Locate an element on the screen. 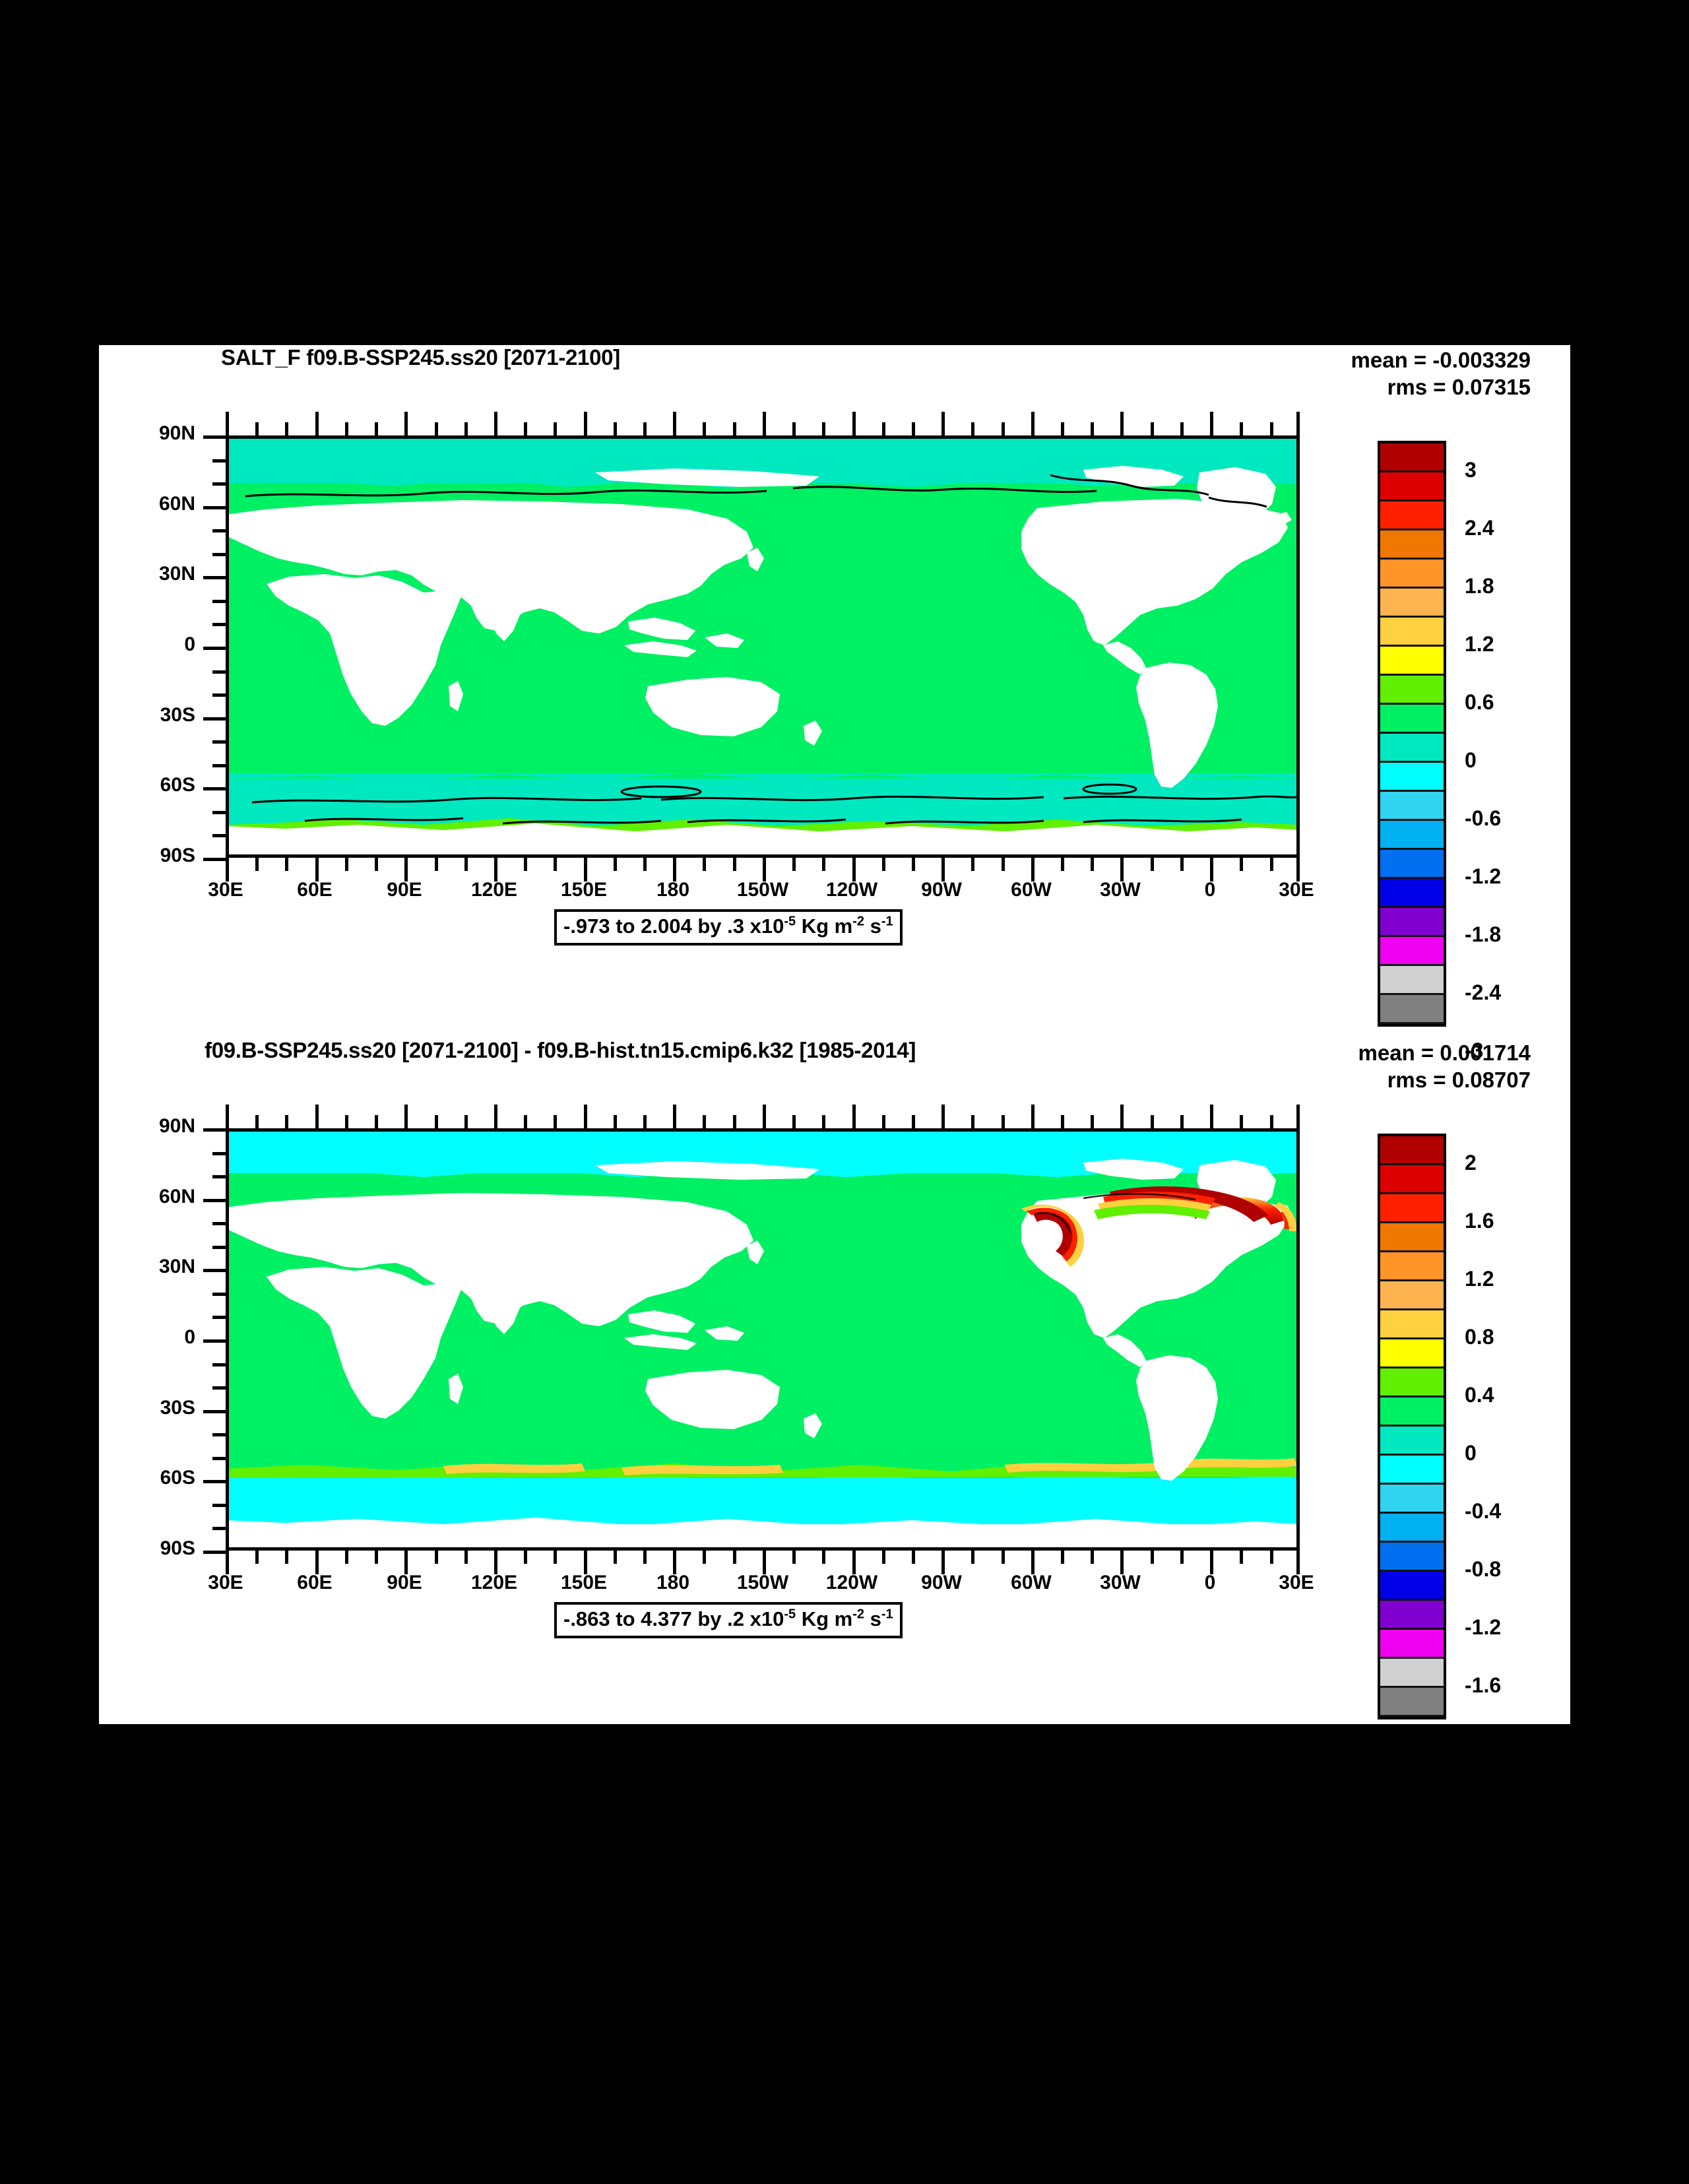 This screenshot has height=2184, width=1689. colorbar-1: 3 2.4 1.8 1.2 0.6 0 -0.6 -1.2 -1.8 -2.4 -3 is located at coordinates (1439, 751).